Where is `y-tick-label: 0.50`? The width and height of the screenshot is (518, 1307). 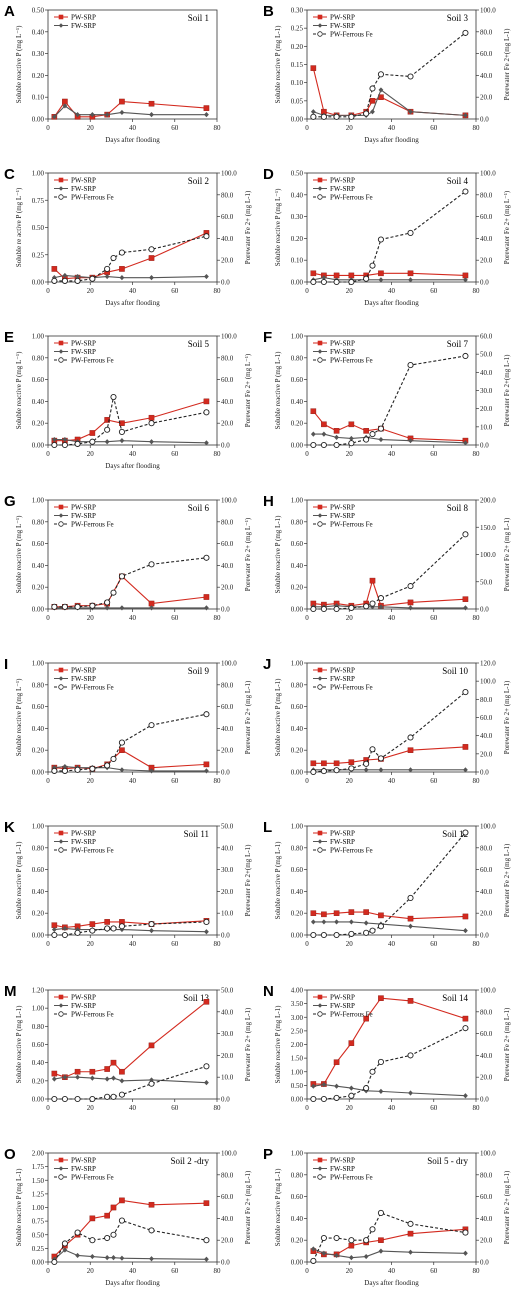 y-tick-label: 0.50 is located at coordinates (38, 228).